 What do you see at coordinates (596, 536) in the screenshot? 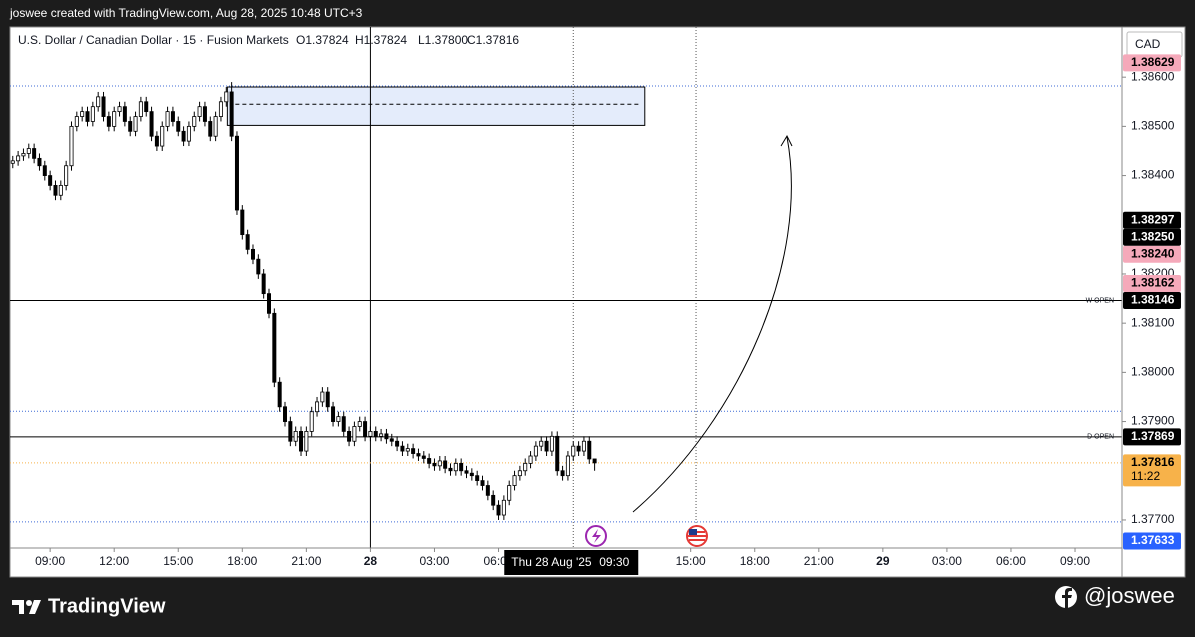
I see `event-icon` at bounding box center [596, 536].